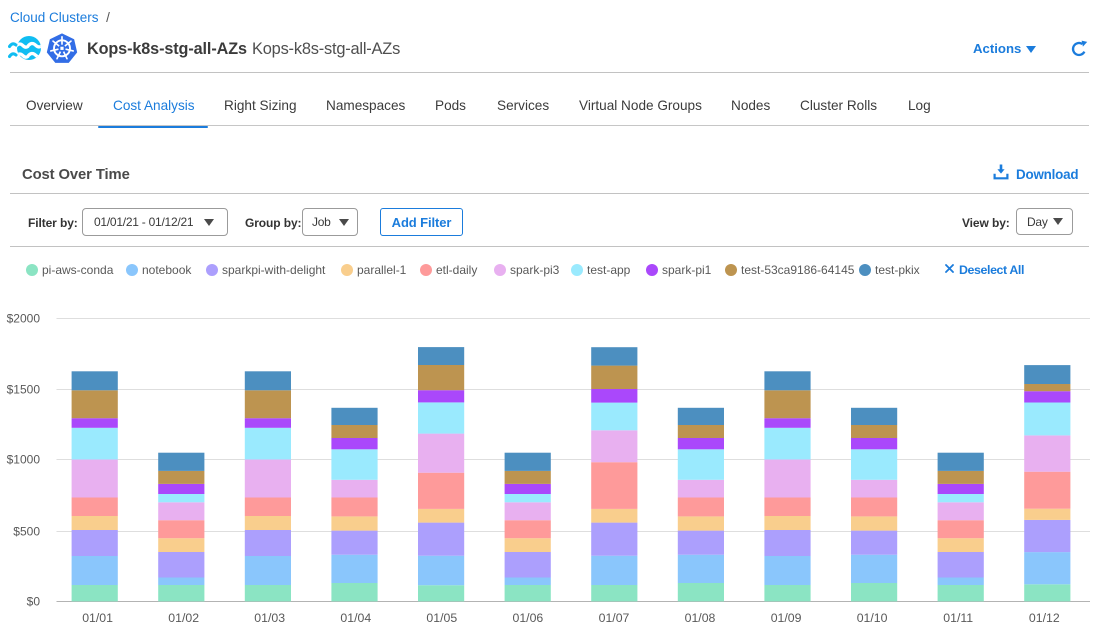  What do you see at coordinates (183, 618) in the screenshot?
I see `svg-text: 01/02` at bounding box center [183, 618].